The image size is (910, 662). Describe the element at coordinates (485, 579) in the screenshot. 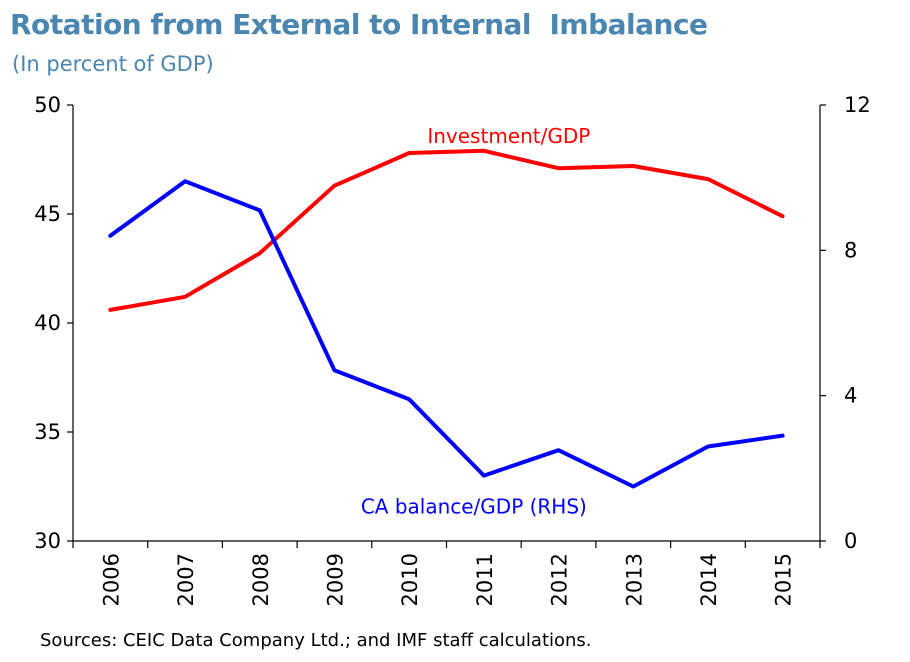

I see `x-tick-label: 2011` at that location.